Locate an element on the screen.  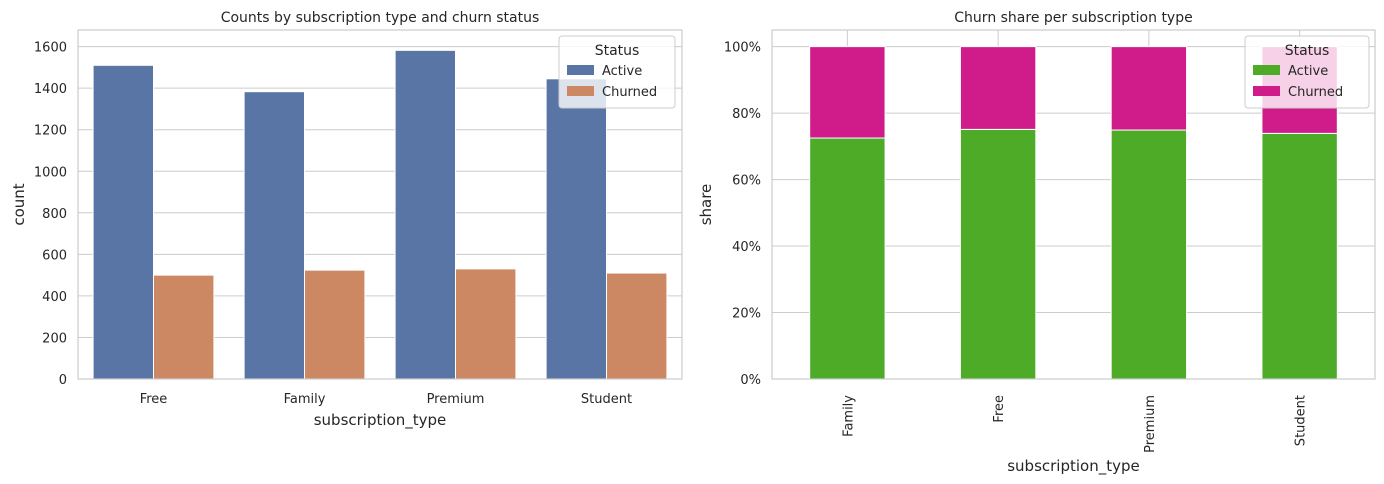
y-tick-label: 100% is located at coordinates (742, 48).